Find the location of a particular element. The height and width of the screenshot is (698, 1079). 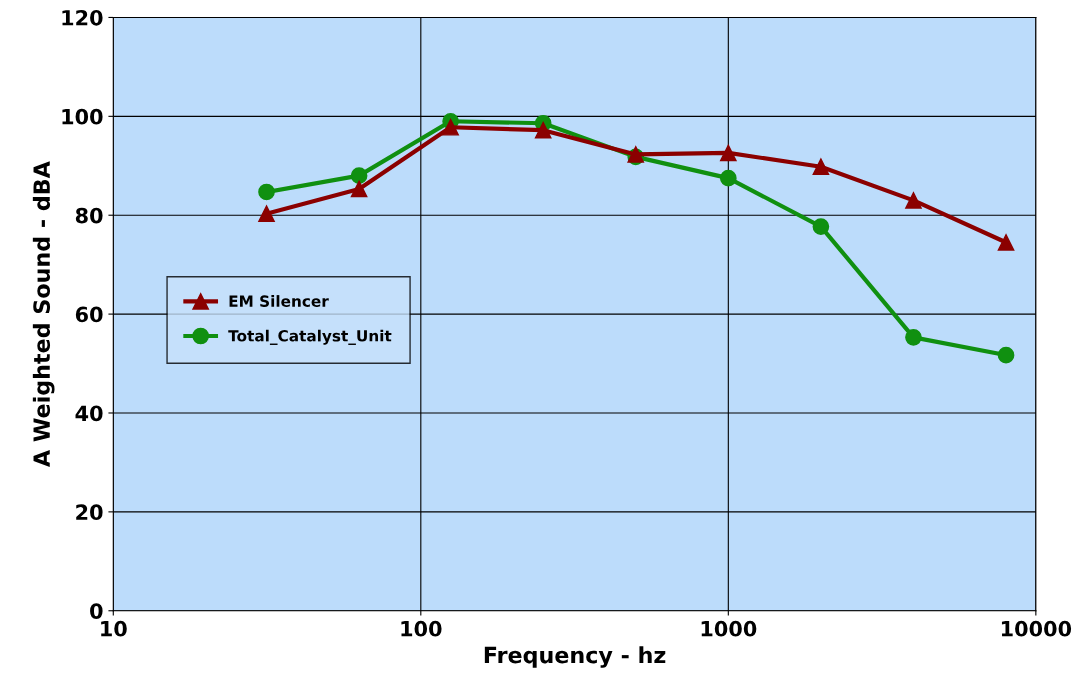

y-tick-label: 120 is located at coordinates (82, 17).